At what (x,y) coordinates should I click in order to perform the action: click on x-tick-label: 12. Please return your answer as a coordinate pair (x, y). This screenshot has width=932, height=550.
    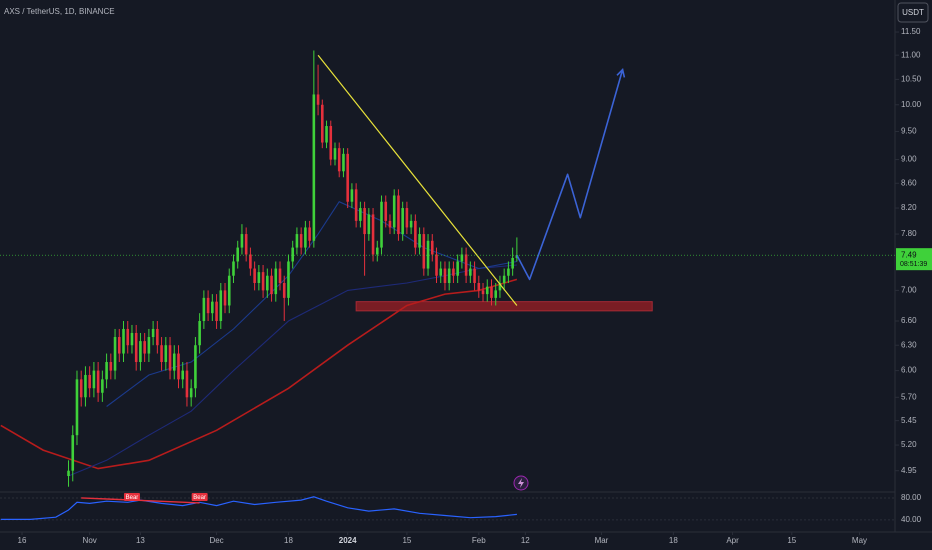
    Looking at the image, I should click on (525, 540).